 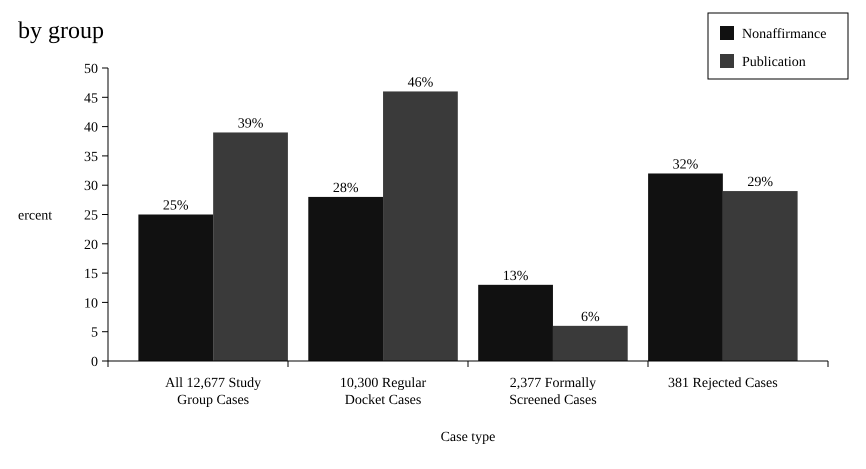 What do you see at coordinates (91, 186) in the screenshot?
I see `y-tick-label: 30` at bounding box center [91, 186].